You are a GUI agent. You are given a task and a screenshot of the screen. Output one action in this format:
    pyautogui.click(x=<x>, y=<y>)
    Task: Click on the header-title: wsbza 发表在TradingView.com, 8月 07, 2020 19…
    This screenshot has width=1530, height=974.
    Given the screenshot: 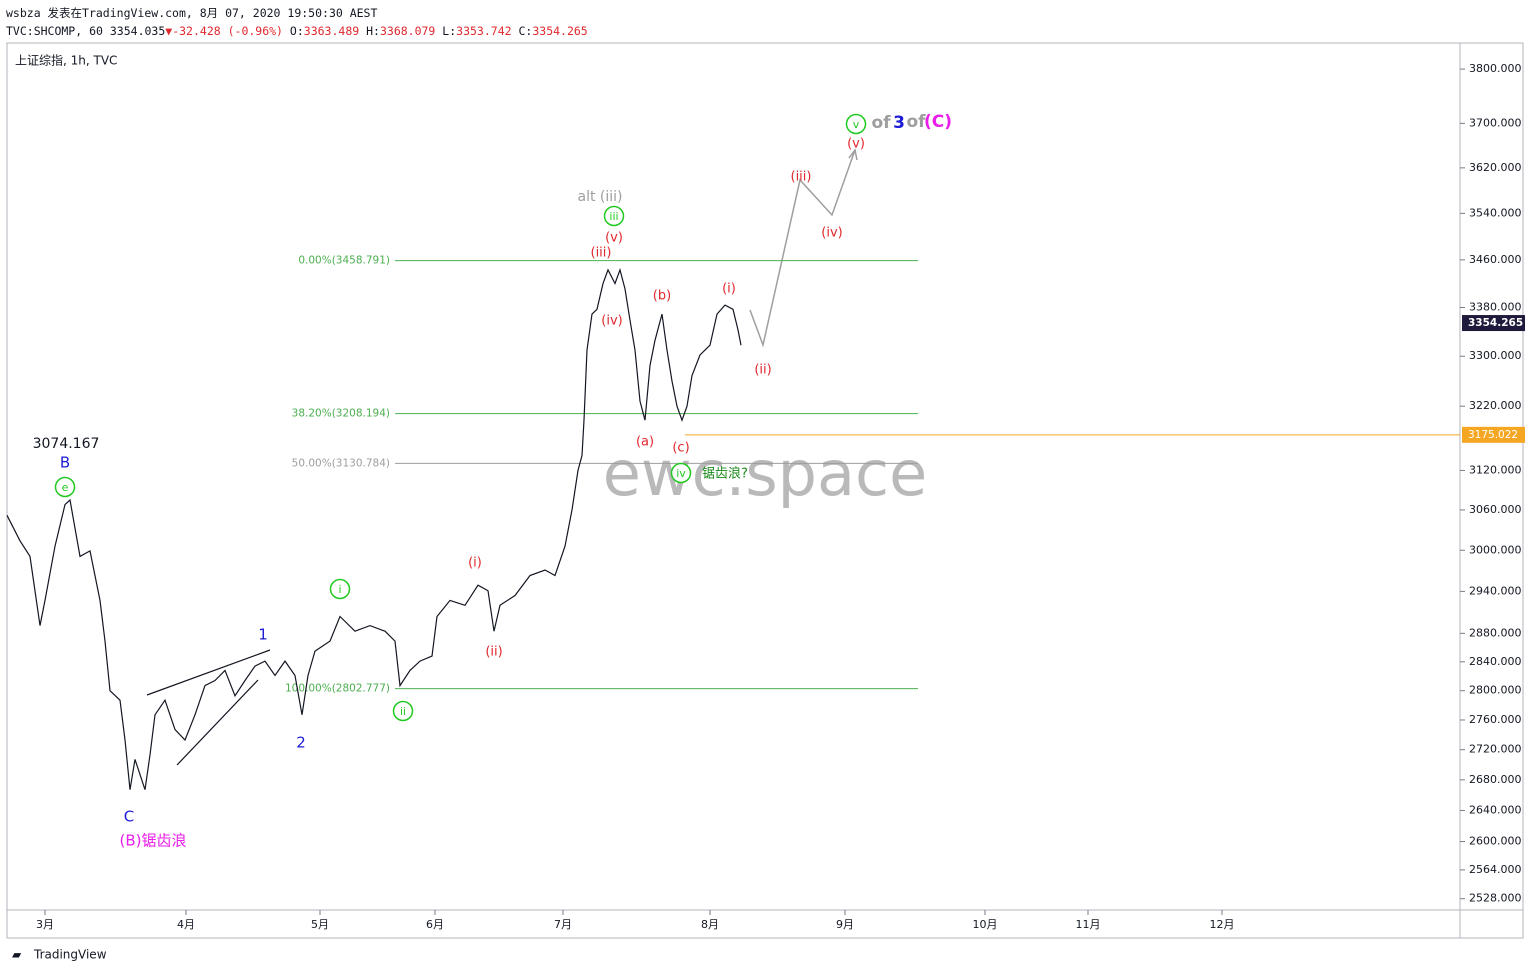 What is the action you would take?
    pyautogui.click(x=192, y=13)
    